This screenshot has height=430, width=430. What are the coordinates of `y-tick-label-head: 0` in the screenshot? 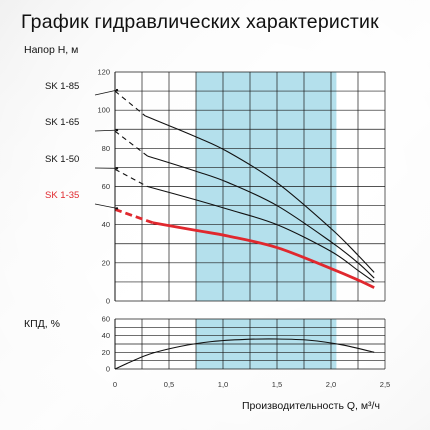 It's located at (108, 301).